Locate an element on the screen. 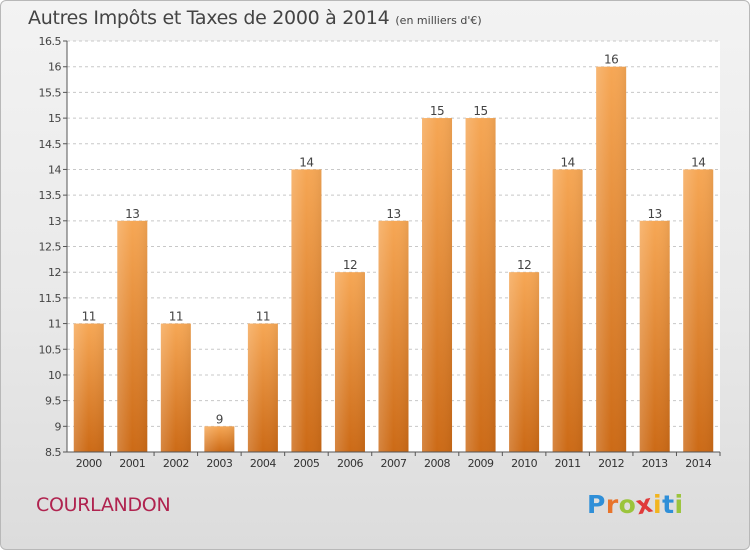  y-tick-label: 10.5 is located at coordinates (50, 349).